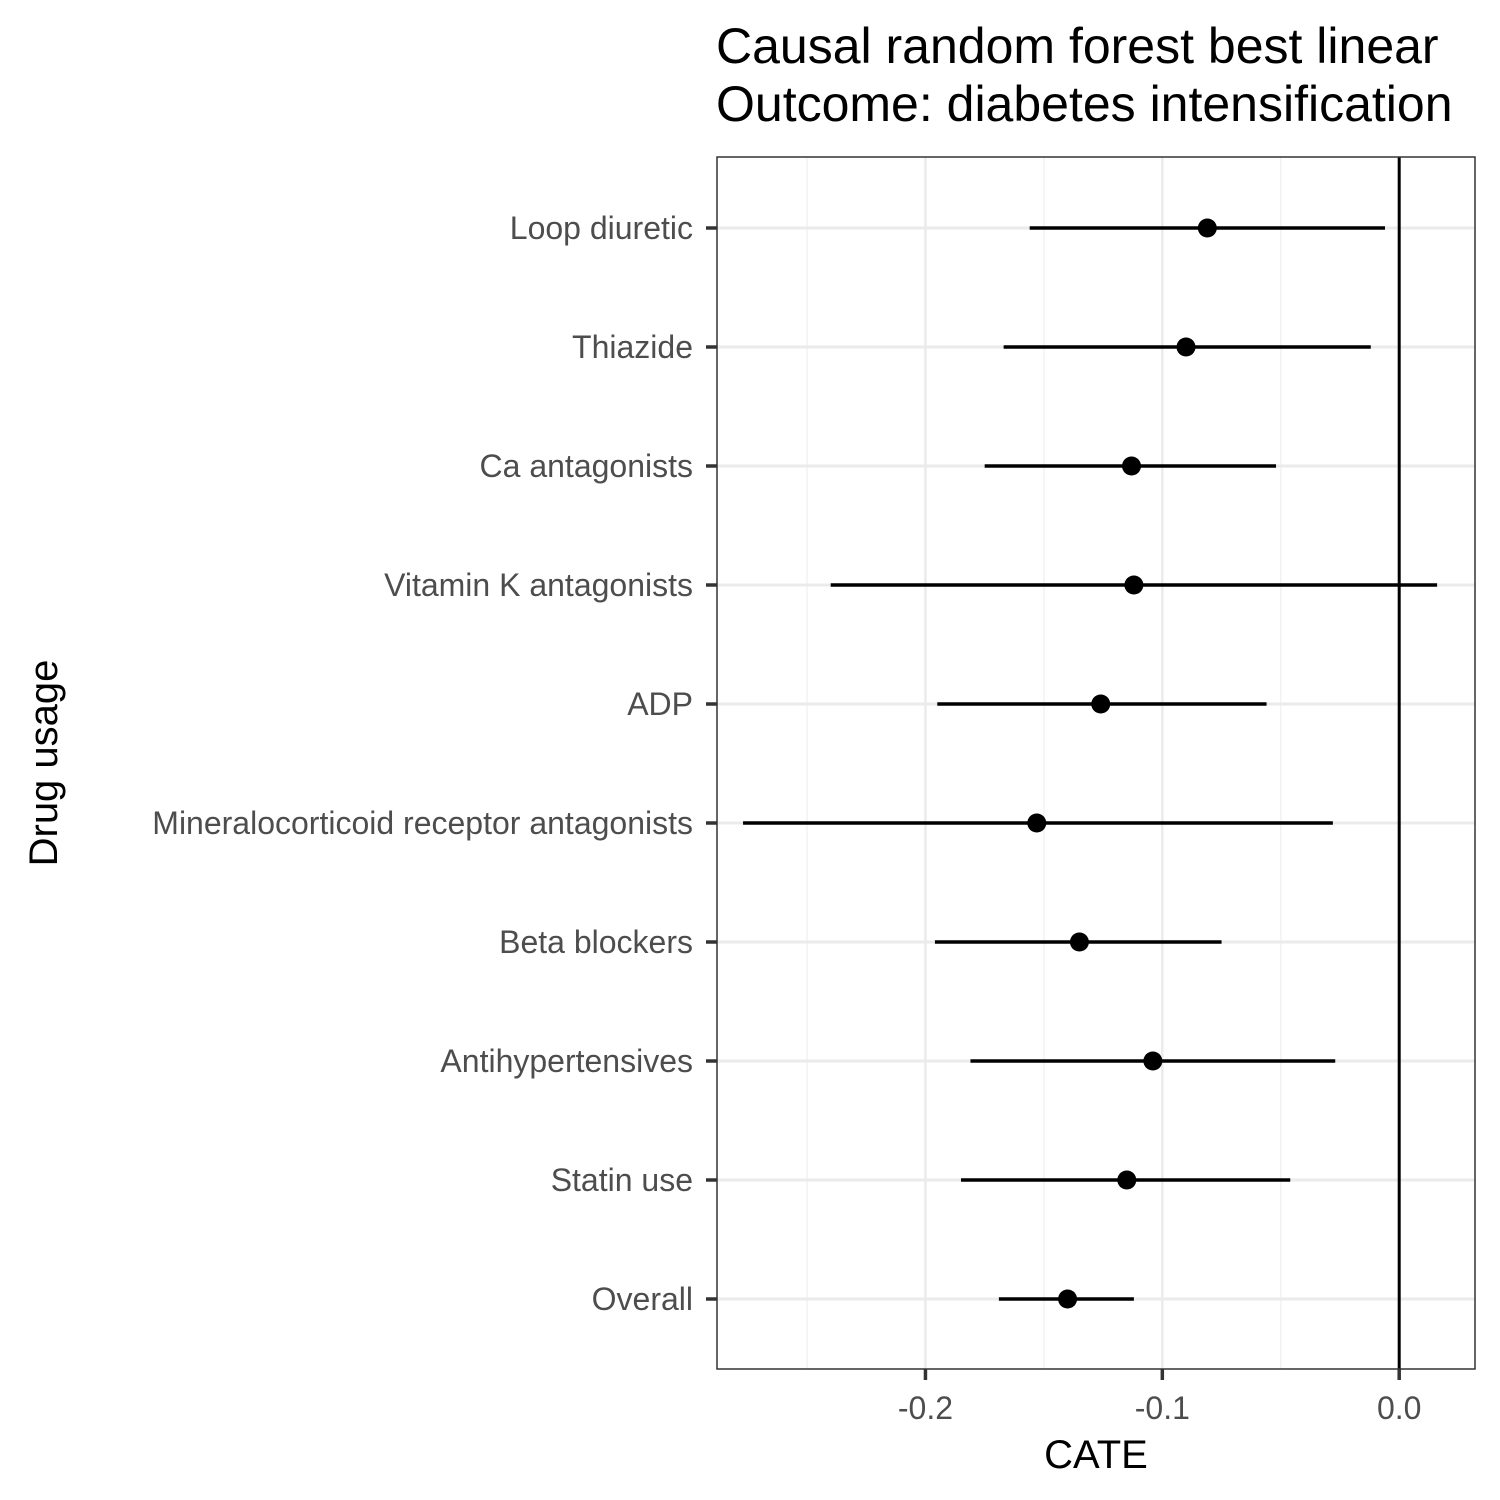 This screenshot has height=1500, width=1500. I want to click on x-tick-label: 0.0, so click(1399, 1408).